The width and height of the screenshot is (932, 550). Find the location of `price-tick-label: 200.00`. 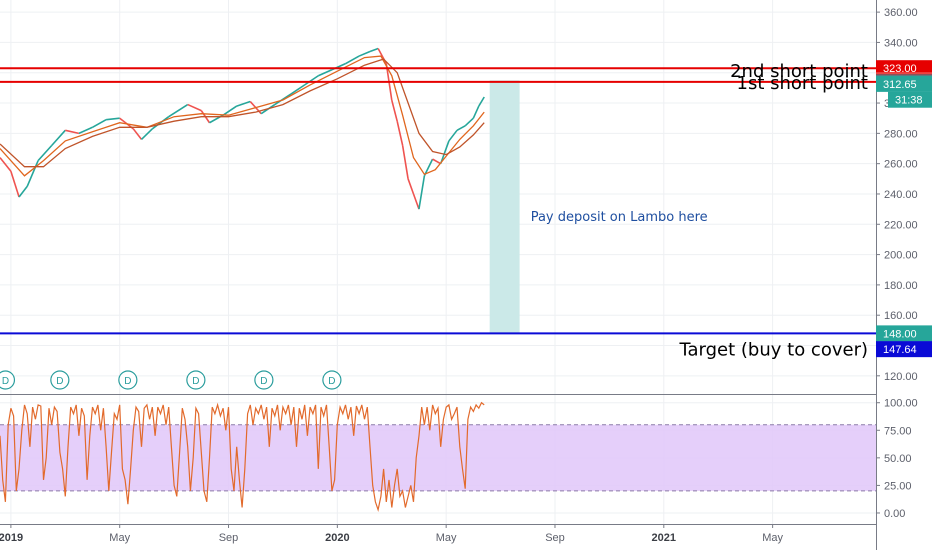

price-tick-label: 200.00 is located at coordinates (901, 256).